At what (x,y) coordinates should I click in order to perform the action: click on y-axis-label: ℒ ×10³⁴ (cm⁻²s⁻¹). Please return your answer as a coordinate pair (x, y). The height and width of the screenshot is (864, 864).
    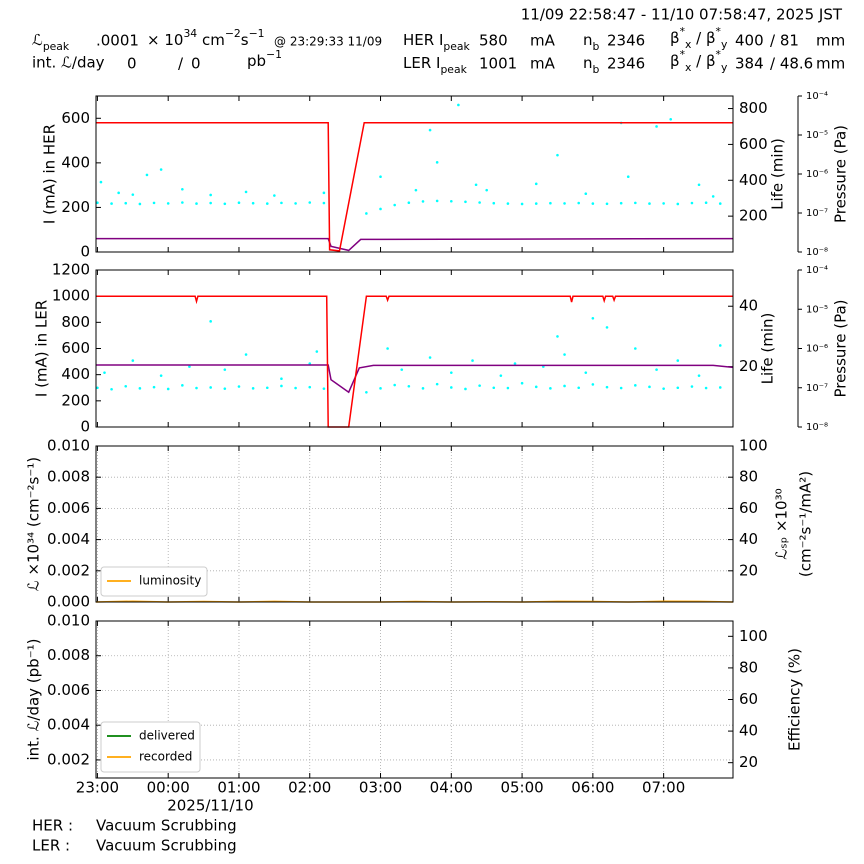
    Looking at the image, I should click on (34, 524).